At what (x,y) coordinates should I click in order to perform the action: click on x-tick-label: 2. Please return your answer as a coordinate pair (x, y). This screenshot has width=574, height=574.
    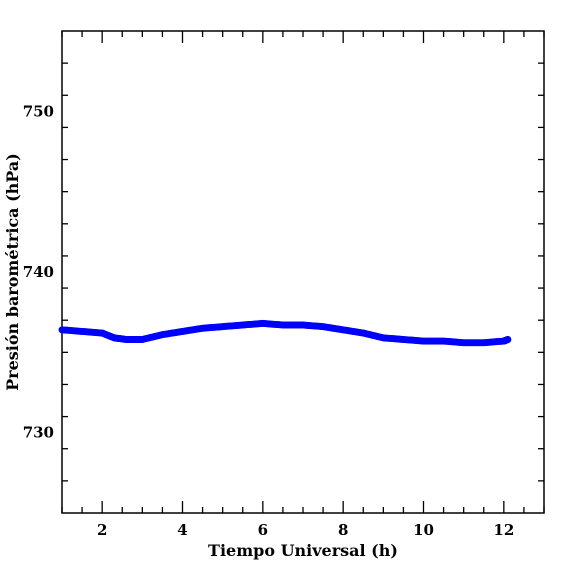
    Looking at the image, I should click on (102, 530).